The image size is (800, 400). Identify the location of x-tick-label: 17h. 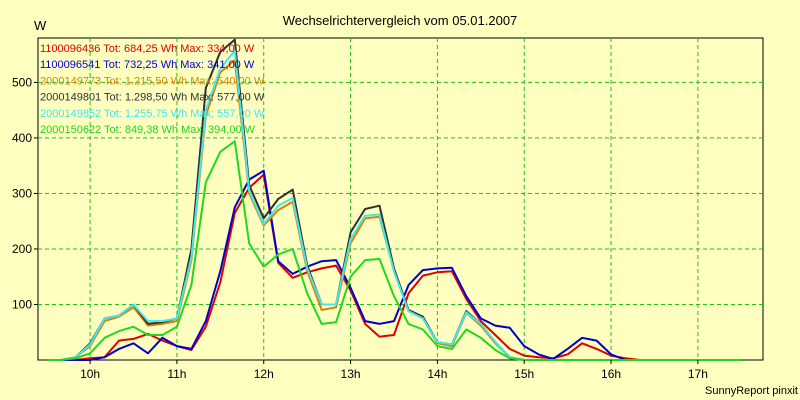
(698, 374).